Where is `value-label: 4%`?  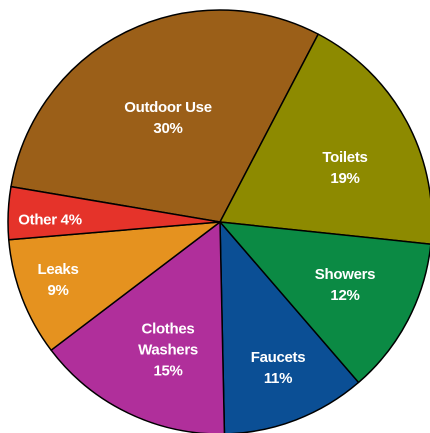
value-label: 4% is located at coordinates (71, 220).